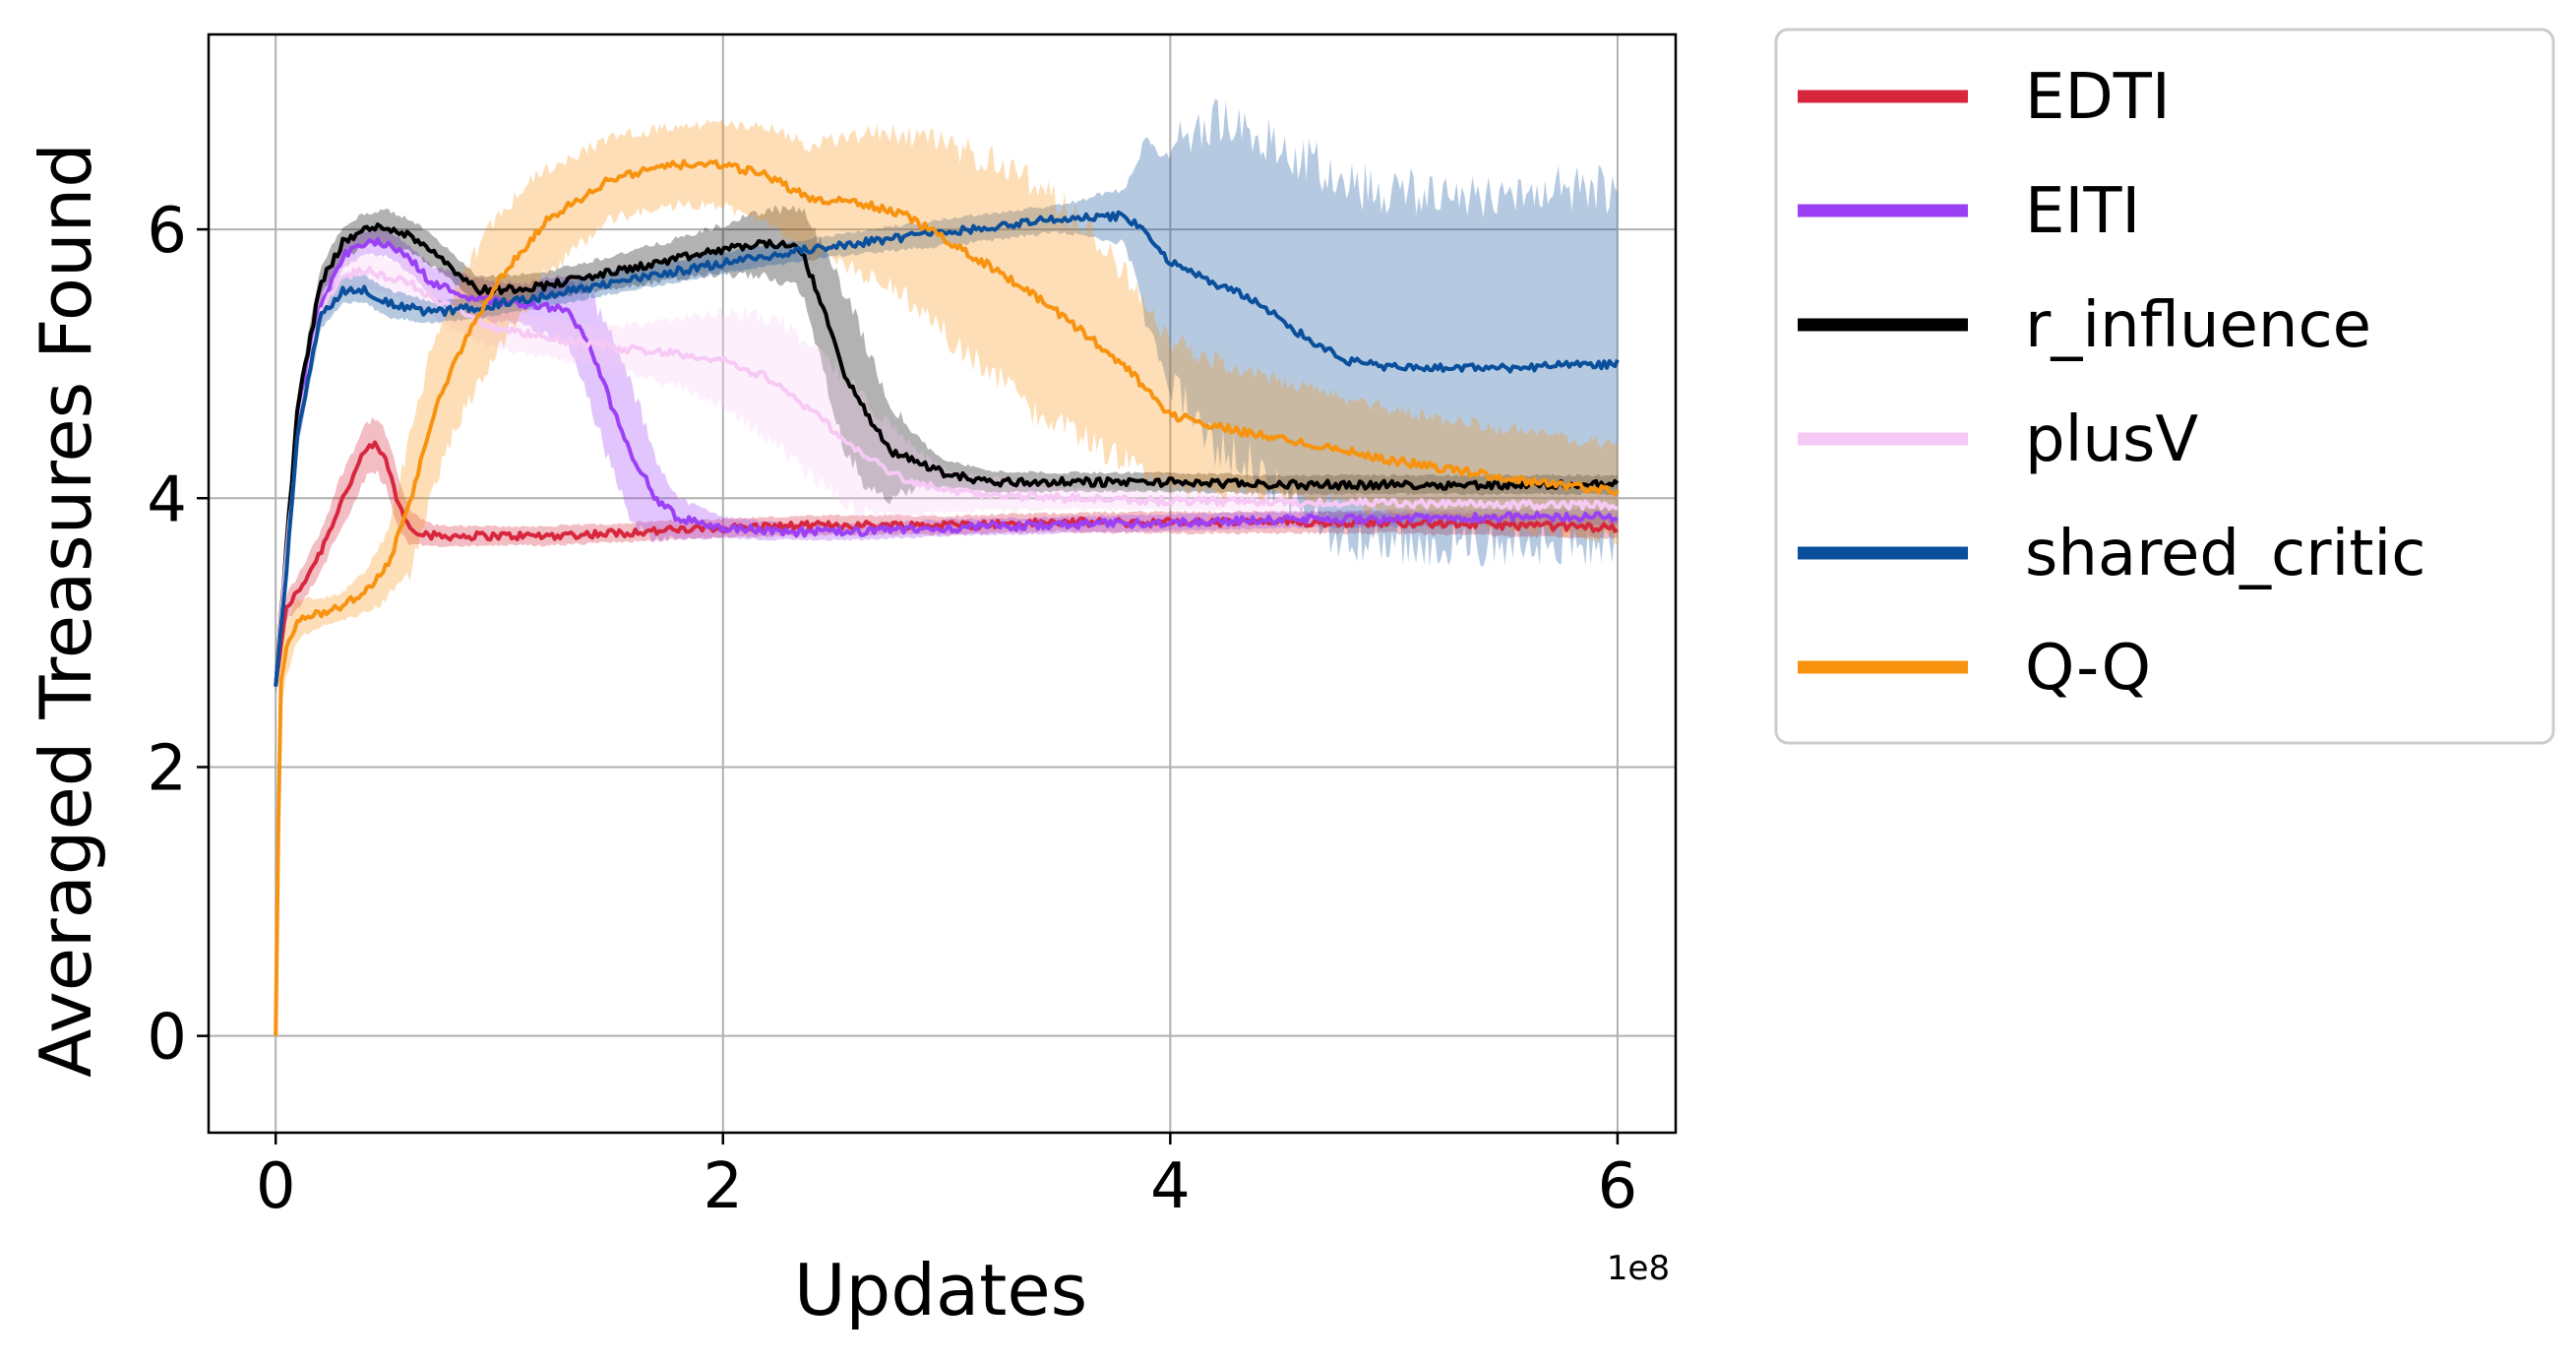 The width and height of the screenshot is (2576, 1361). Describe the element at coordinates (2111, 440) in the screenshot. I see `legend-label-plusV: plusV` at that location.